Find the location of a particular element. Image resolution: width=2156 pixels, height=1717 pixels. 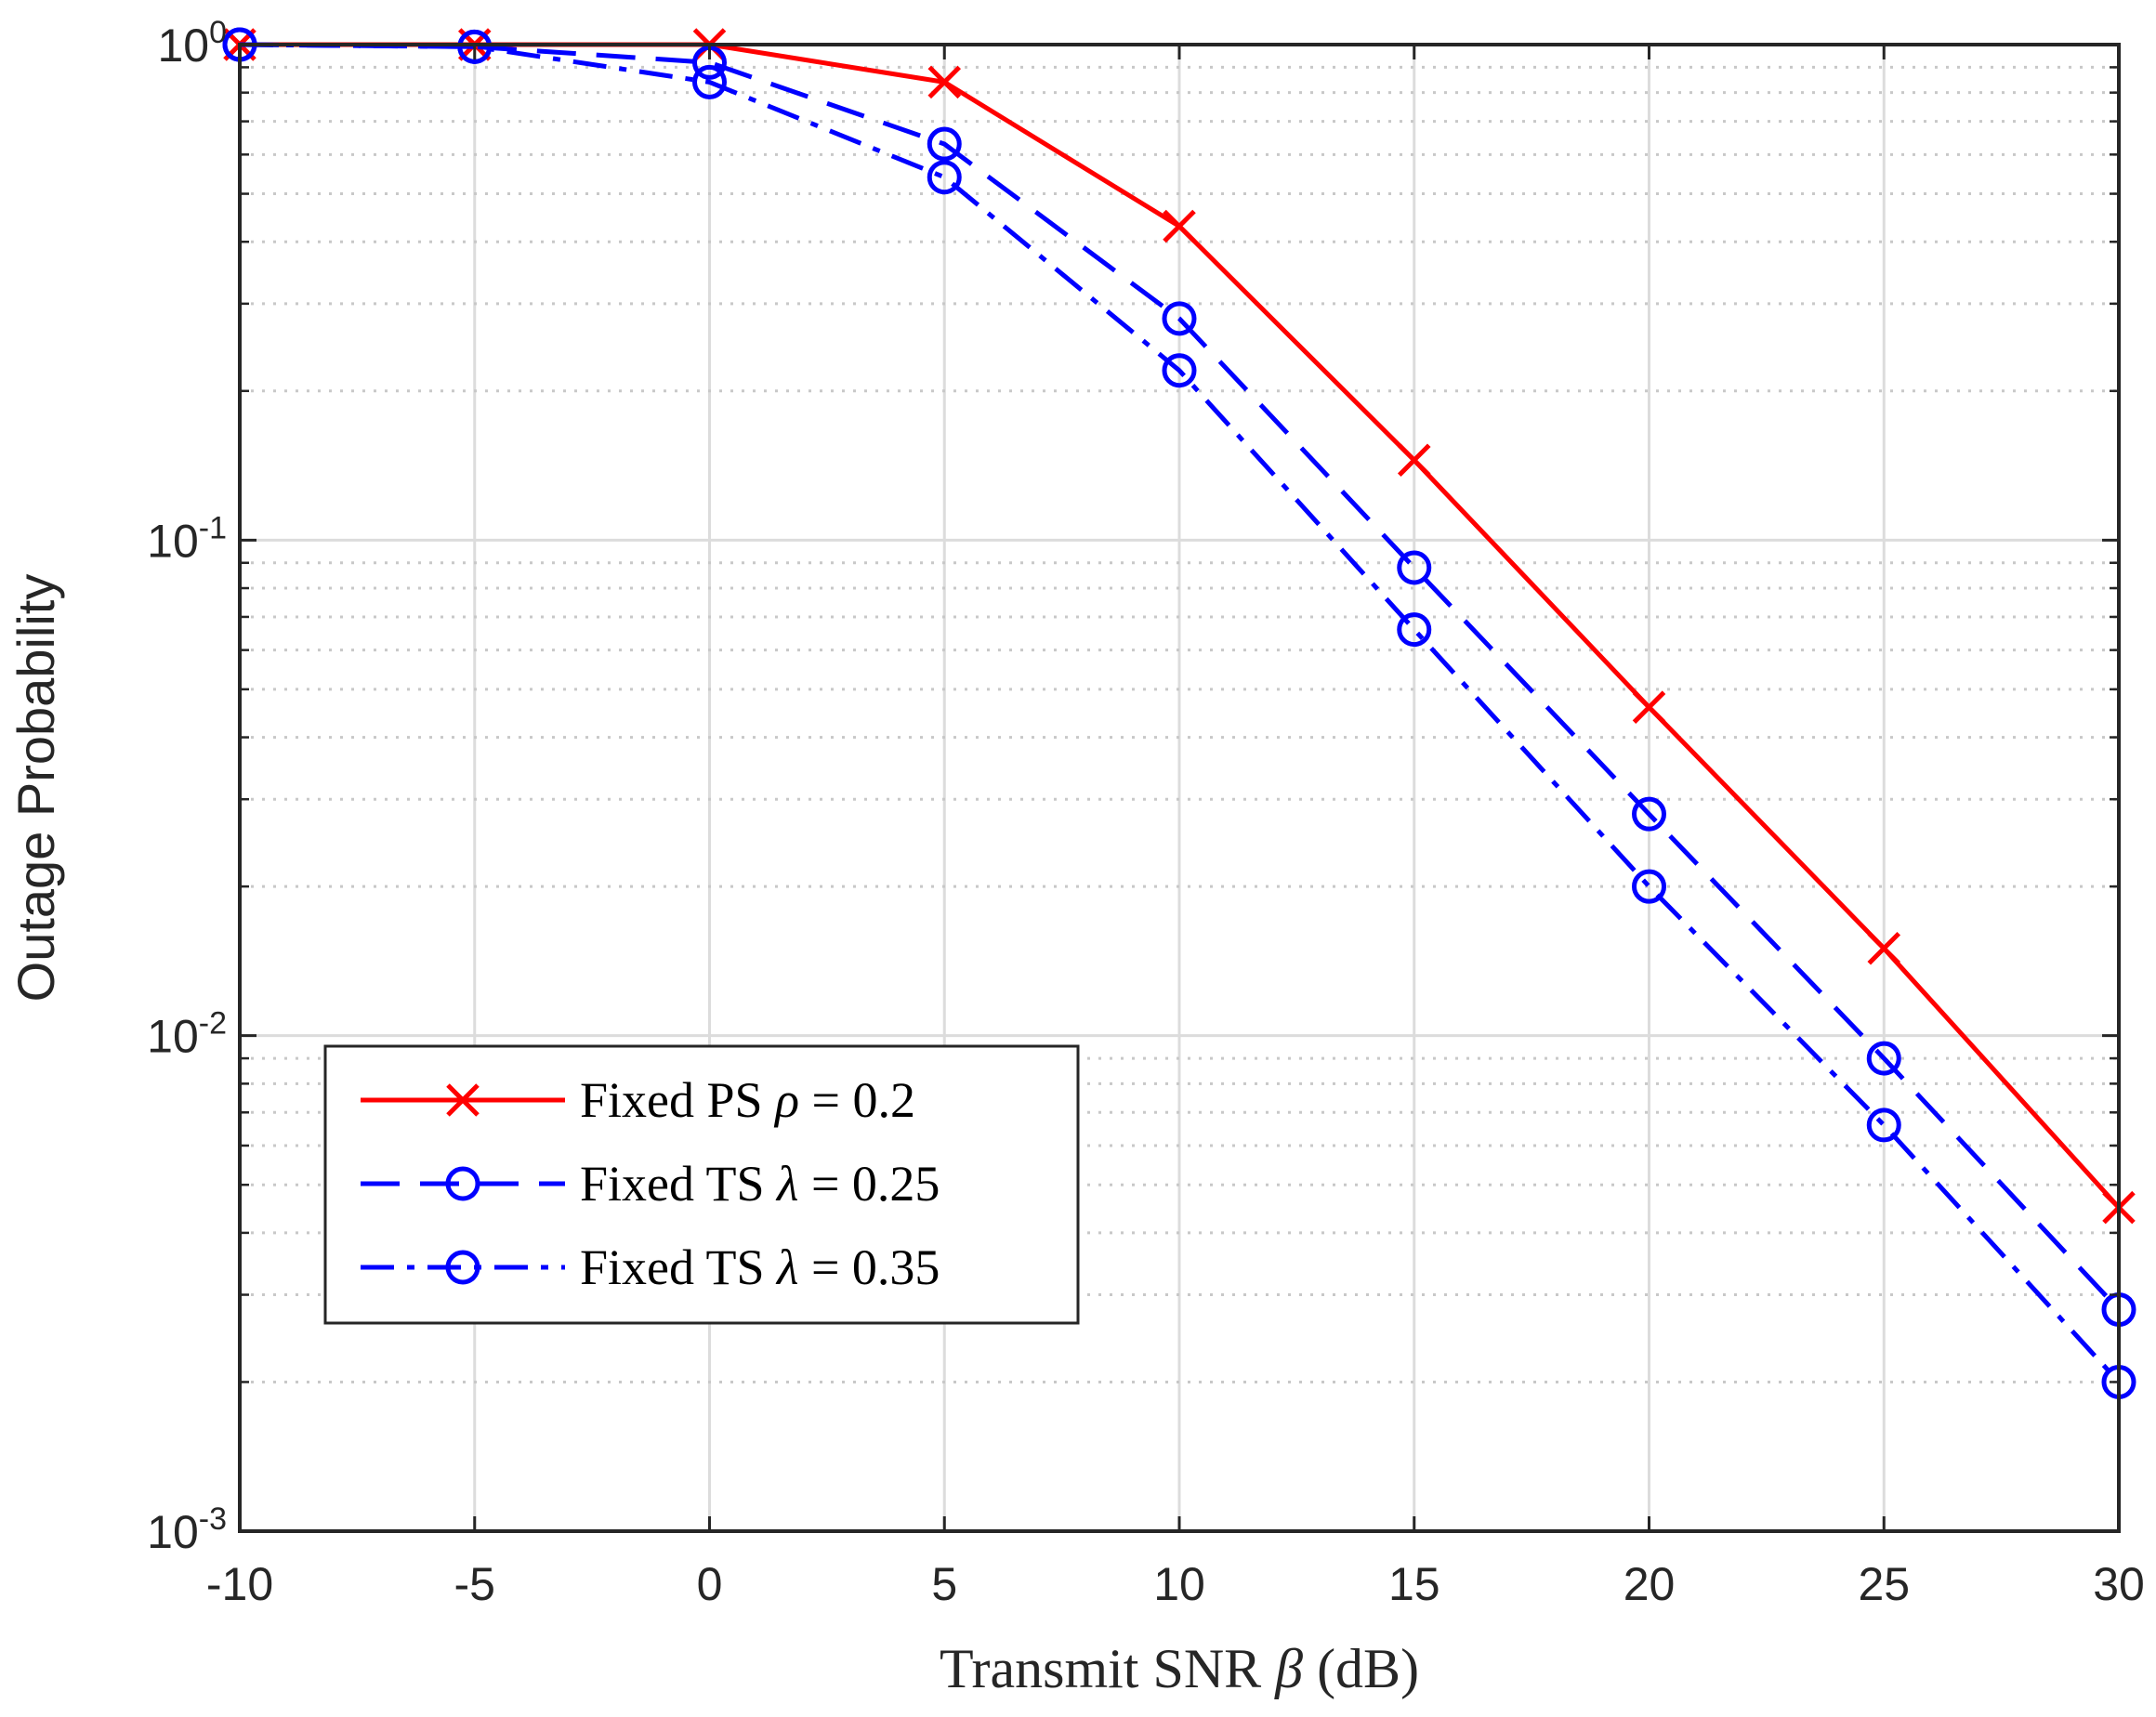

x-tick-label: -10 is located at coordinates (240, 1584).